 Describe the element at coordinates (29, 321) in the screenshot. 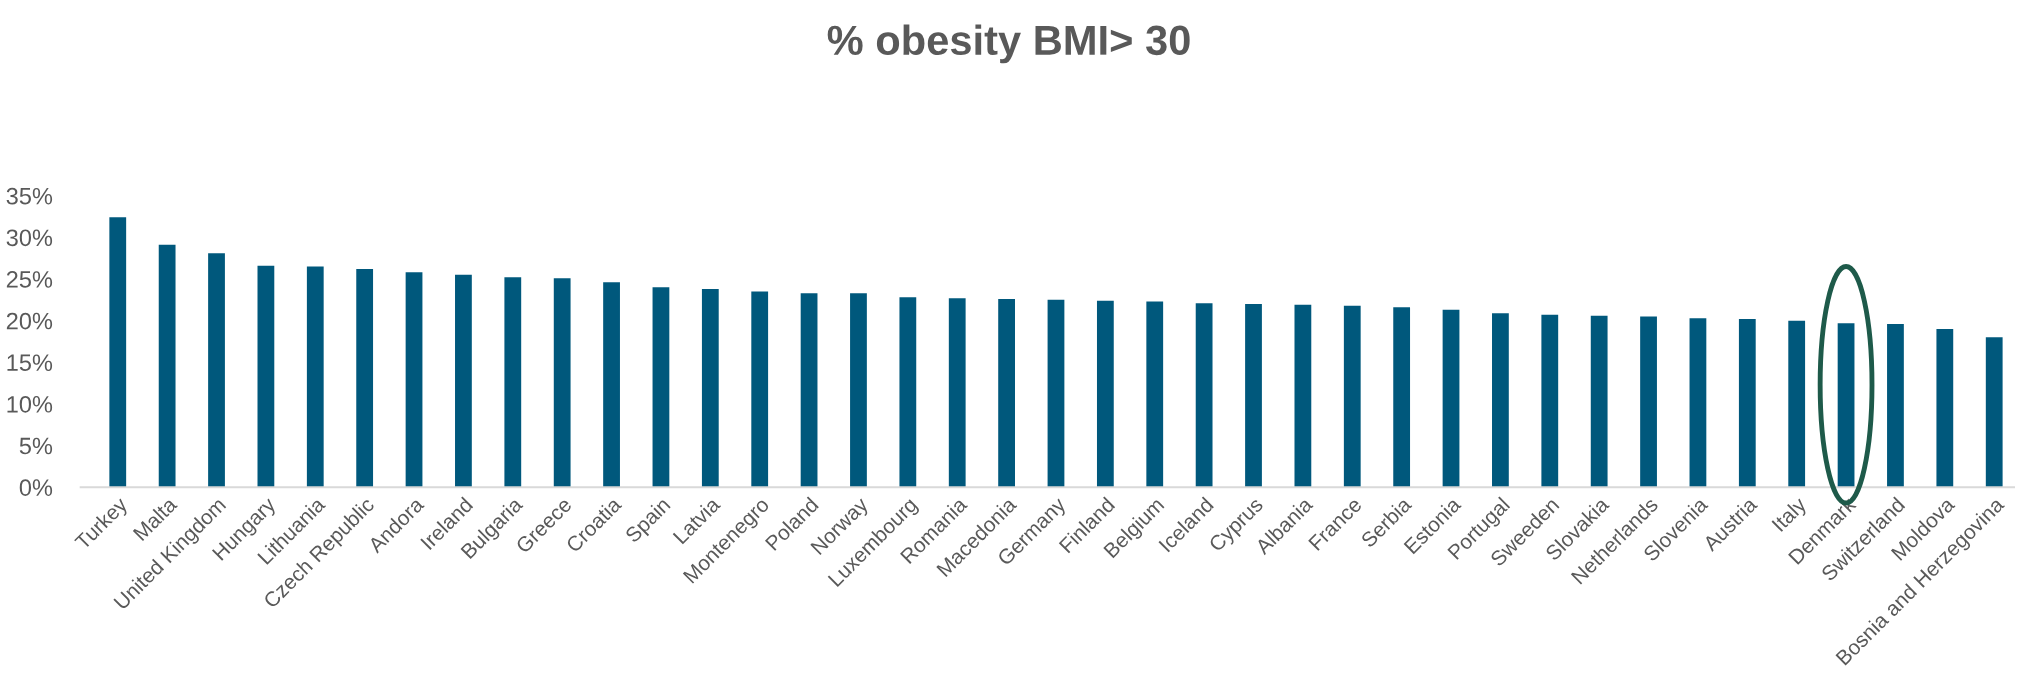

I see `y-tick-label: 20%` at that location.